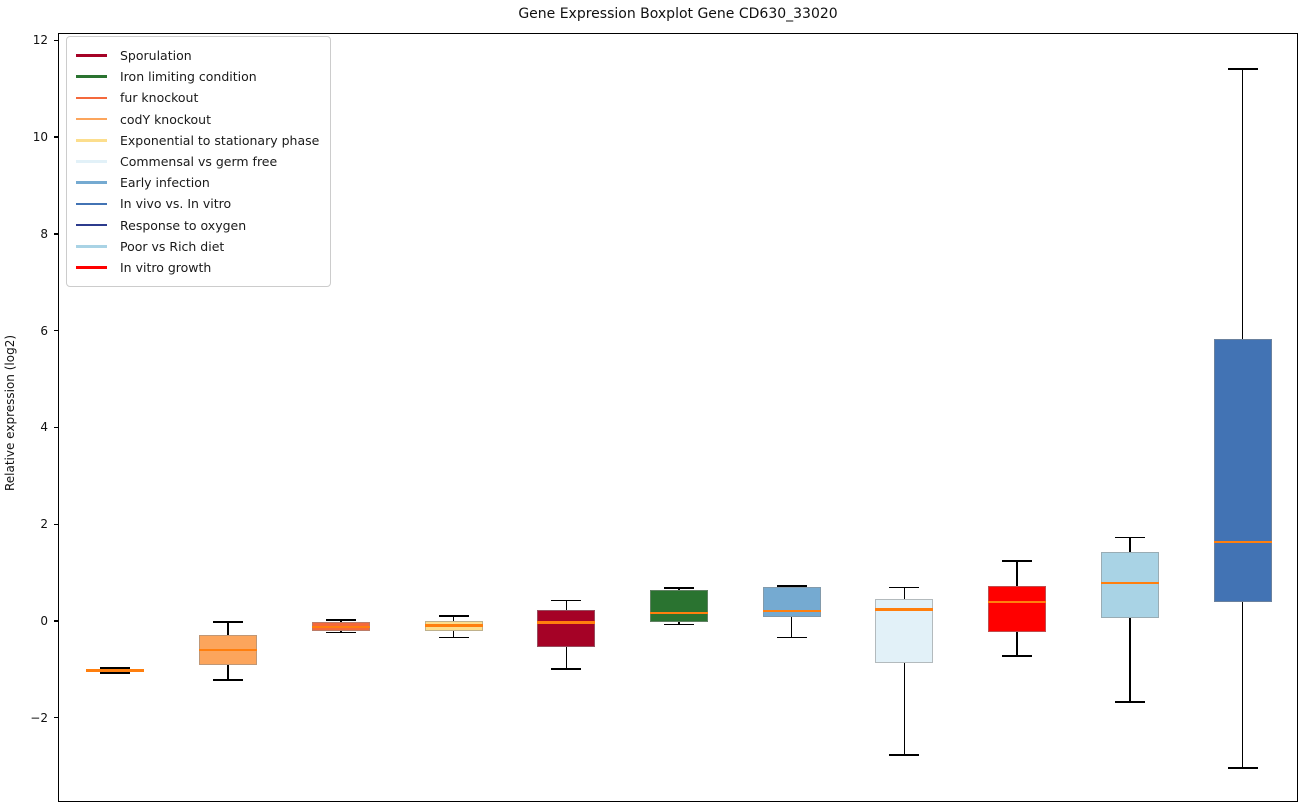 Image resolution: width=1309 pixels, height=812 pixels. I want to click on y-tick-label: 12, so click(40, 40).